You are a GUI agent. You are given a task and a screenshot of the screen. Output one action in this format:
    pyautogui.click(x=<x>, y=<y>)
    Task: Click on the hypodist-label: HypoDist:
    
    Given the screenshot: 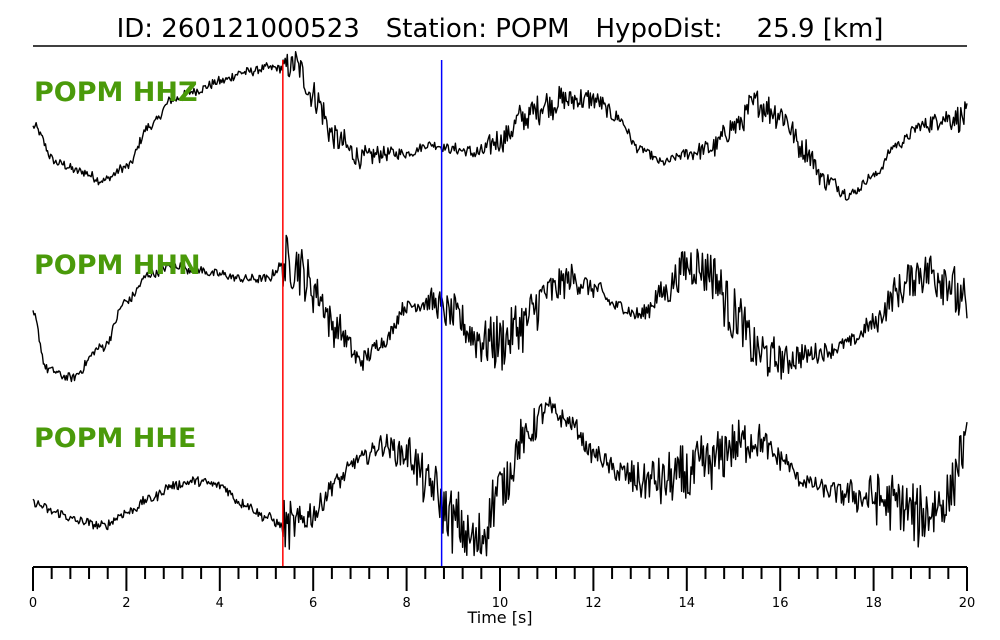 What is the action you would take?
    pyautogui.click(x=659, y=29)
    